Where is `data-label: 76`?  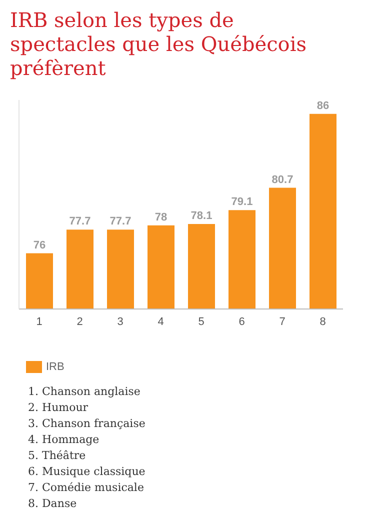
data-label: 76 is located at coordinates (39, 245).